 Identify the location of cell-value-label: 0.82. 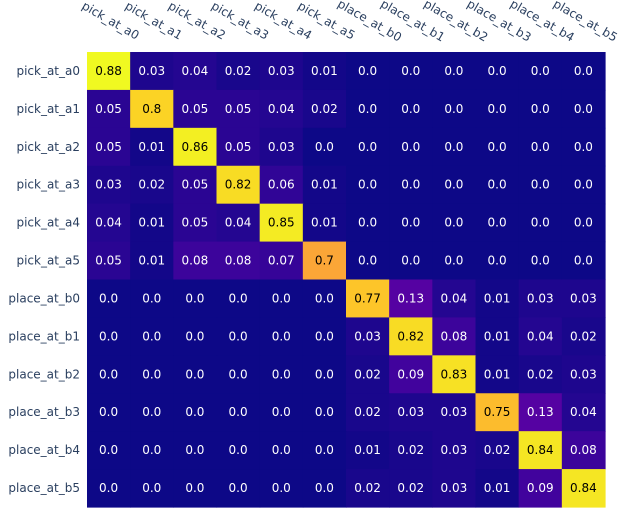
(238, 185).